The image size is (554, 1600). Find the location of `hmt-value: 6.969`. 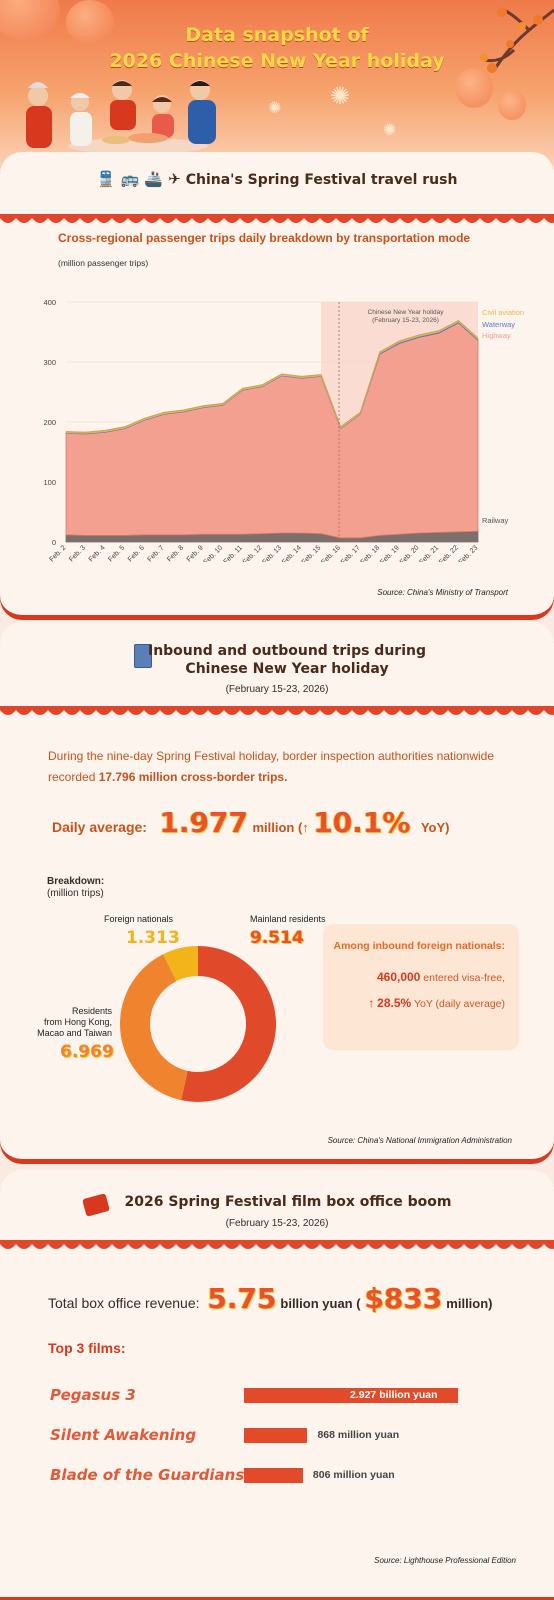

hmt-value: 6.969 is located at coordinates (87, 1052).